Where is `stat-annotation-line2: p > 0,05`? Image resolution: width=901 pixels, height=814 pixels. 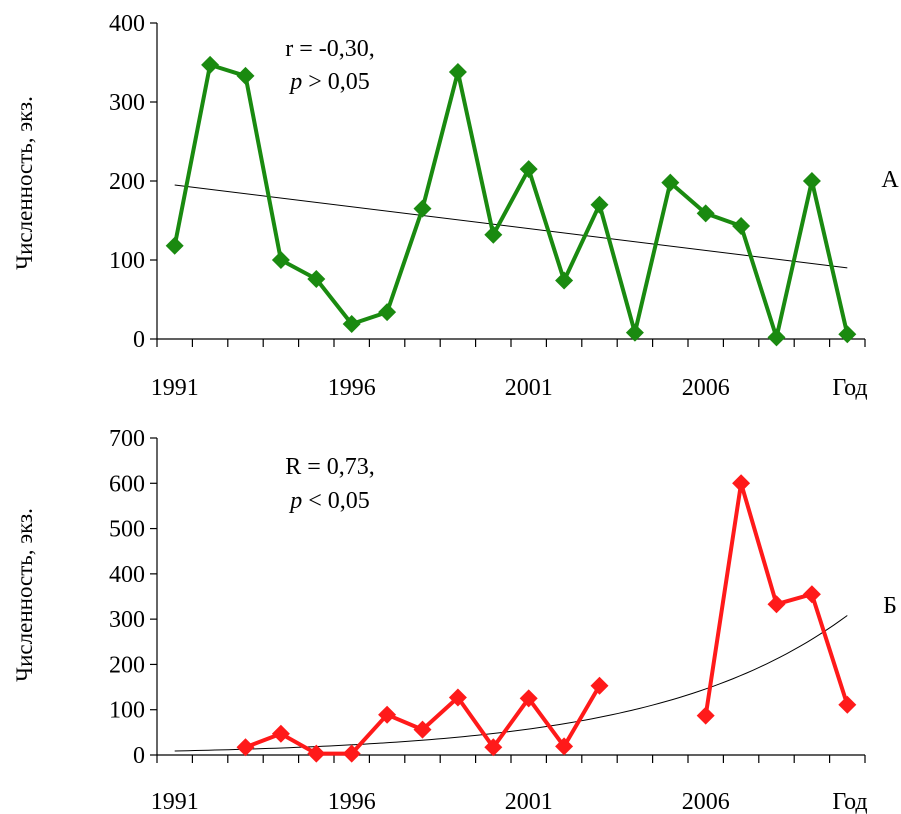
stat-annotation-line2: p > 0,05 is located at coordinates (329, 82).